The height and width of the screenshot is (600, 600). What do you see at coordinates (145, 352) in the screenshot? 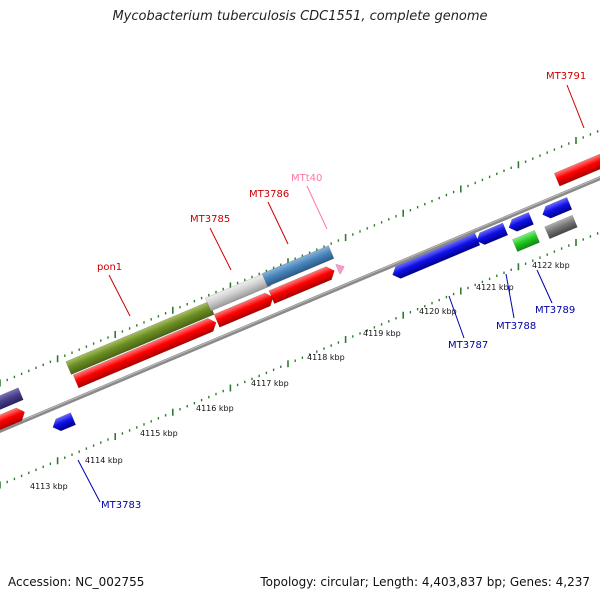
I see `gene-pon1-red` at bounding box center [145, 352].